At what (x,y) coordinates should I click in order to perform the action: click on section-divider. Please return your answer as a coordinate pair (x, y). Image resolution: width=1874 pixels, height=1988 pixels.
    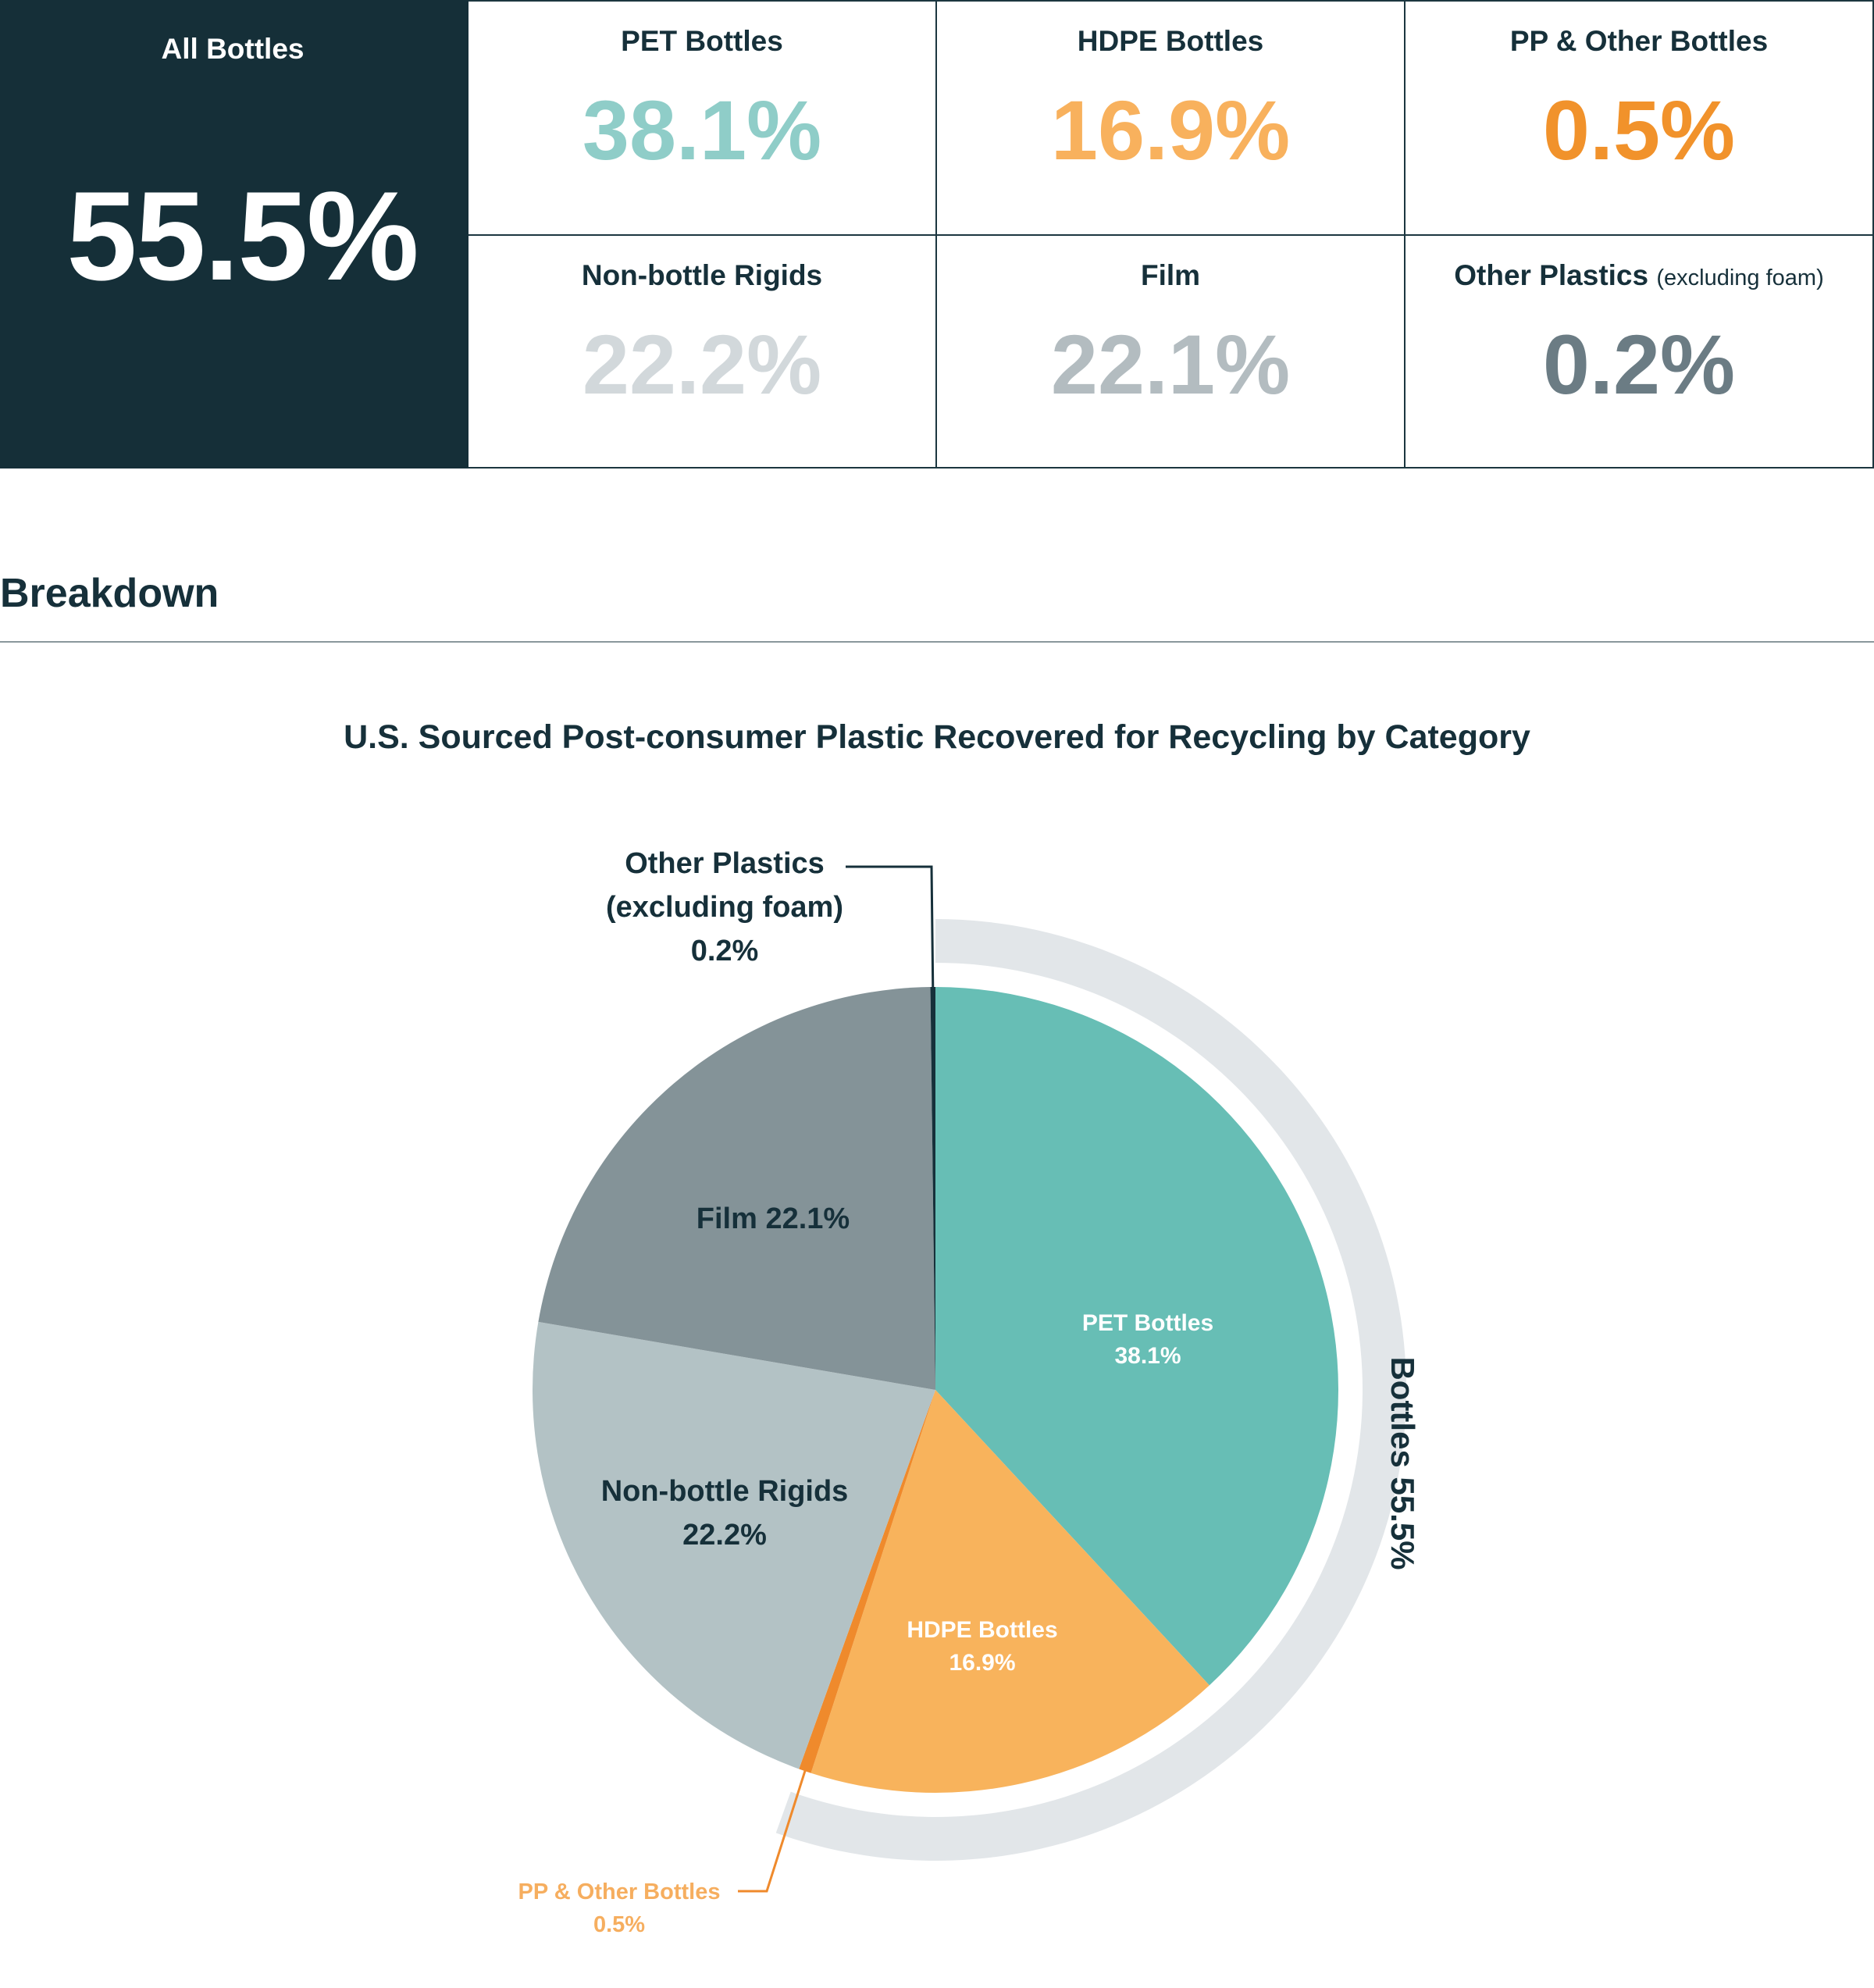
    Looking at the image, I should click on (937, 642).